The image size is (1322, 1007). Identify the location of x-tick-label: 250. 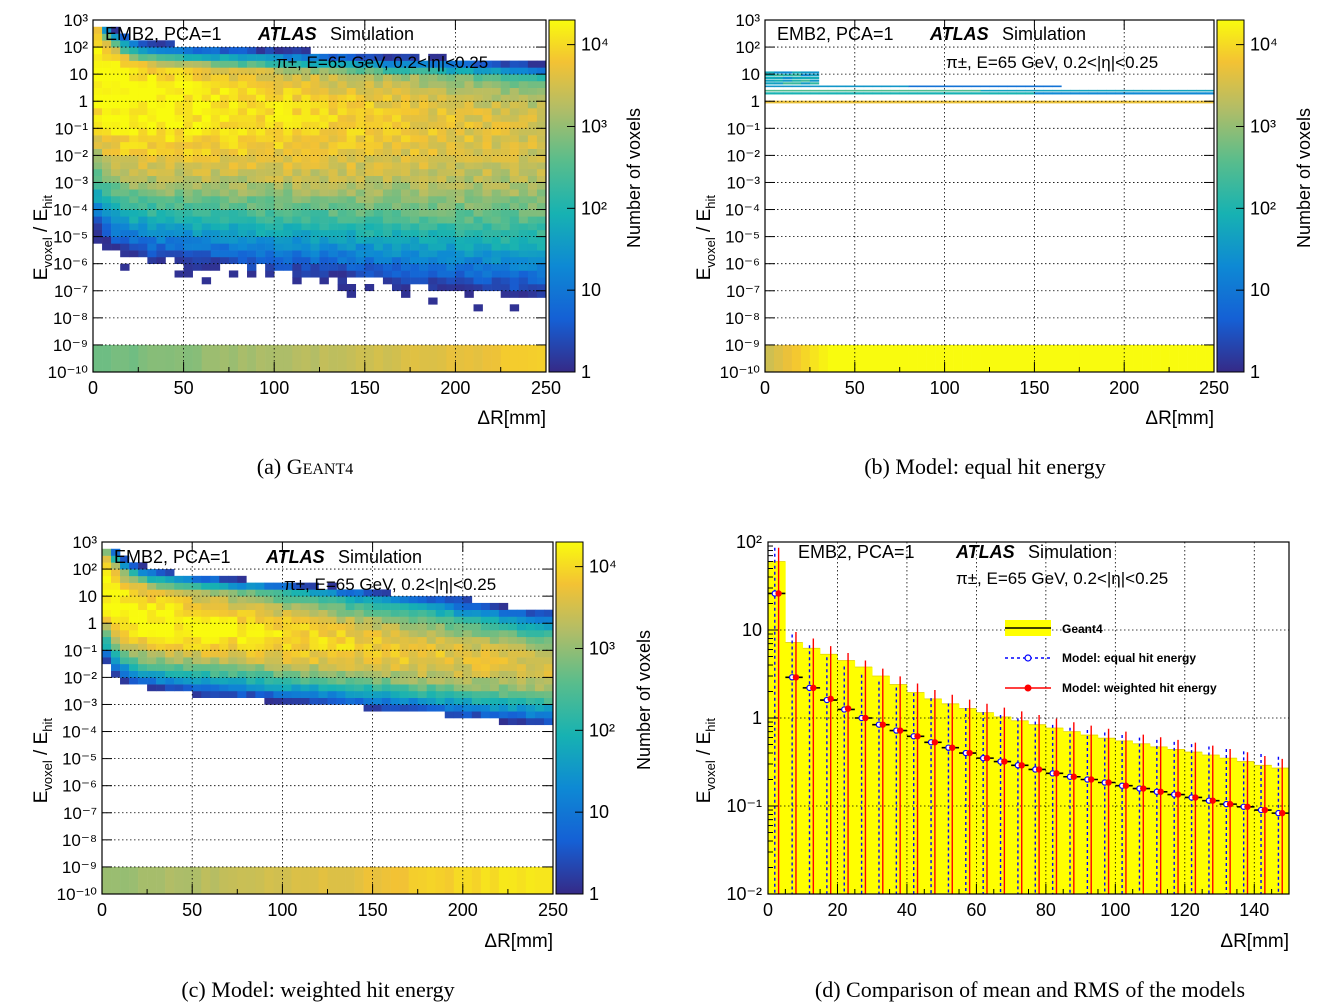
(546, 388).